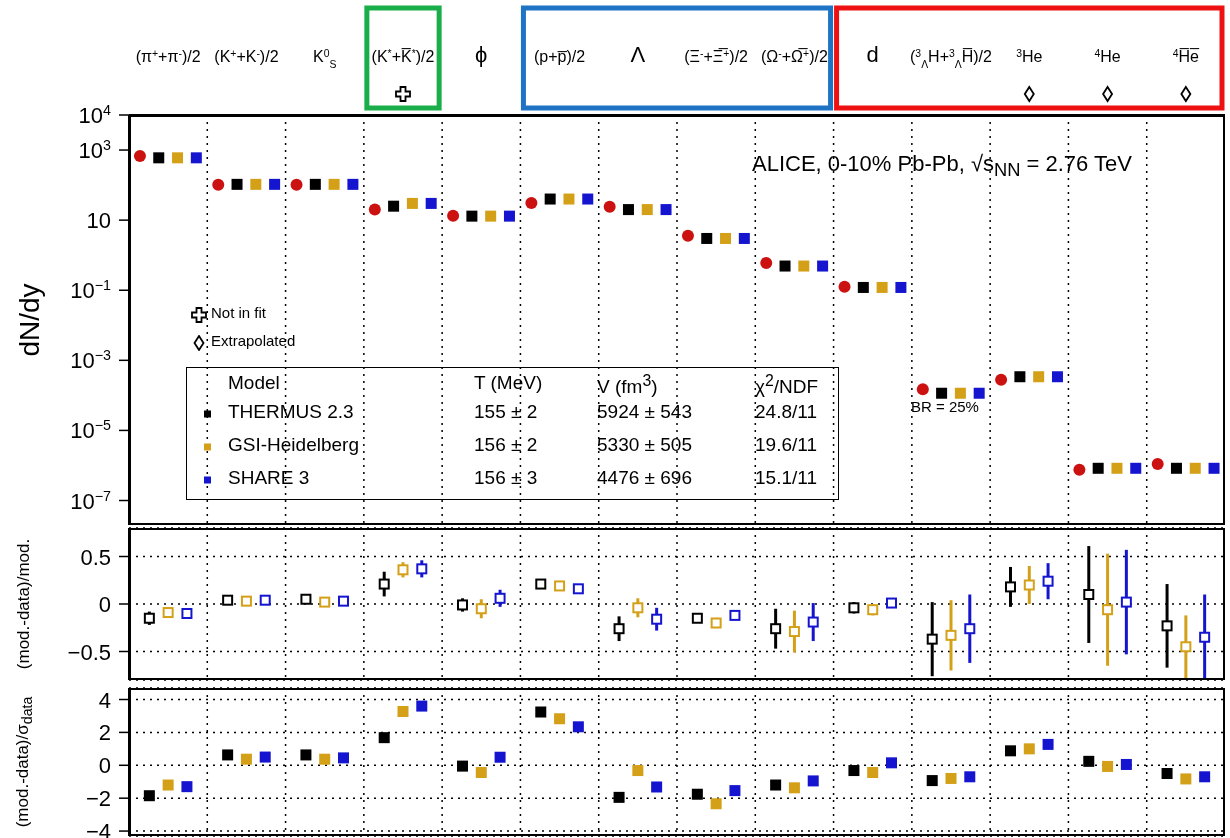 The image size is (1230, 838). Describe the element at coordinates (1186, 56) in the screenshot. I see `x-tick-label: $^{4}$H̅e̅` at that location.